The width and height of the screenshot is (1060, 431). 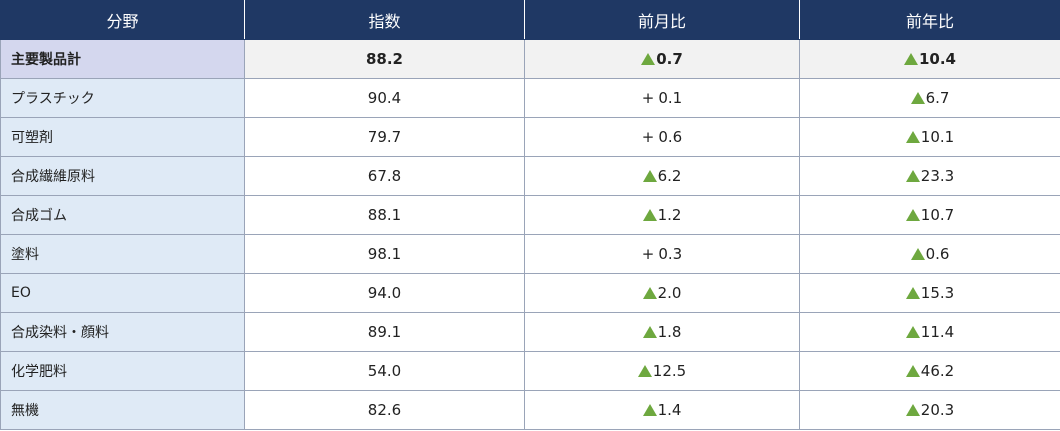 What do you see at coordinates (937, 410) in the screenshot?
I see `year-over-year-value-number: 20.3` at bounding box center [937, 410].